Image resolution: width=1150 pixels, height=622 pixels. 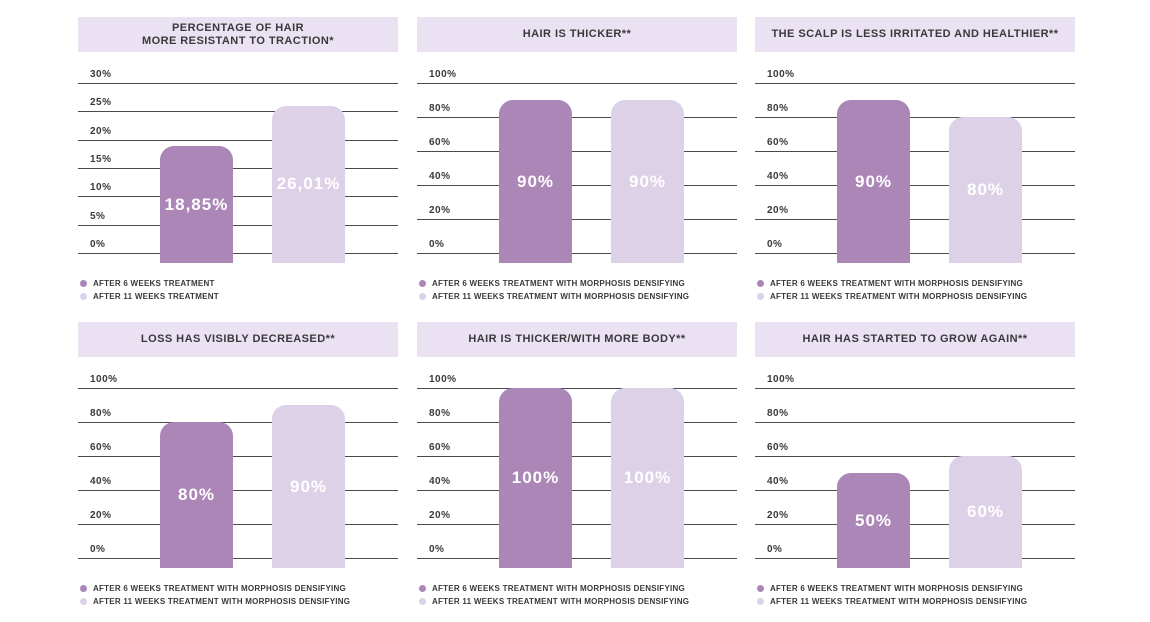 What do you see at coordinates (101, 159) in the screenshot?
I see `y-axis-tick-label: 15%` at bounding box center [101, 159].